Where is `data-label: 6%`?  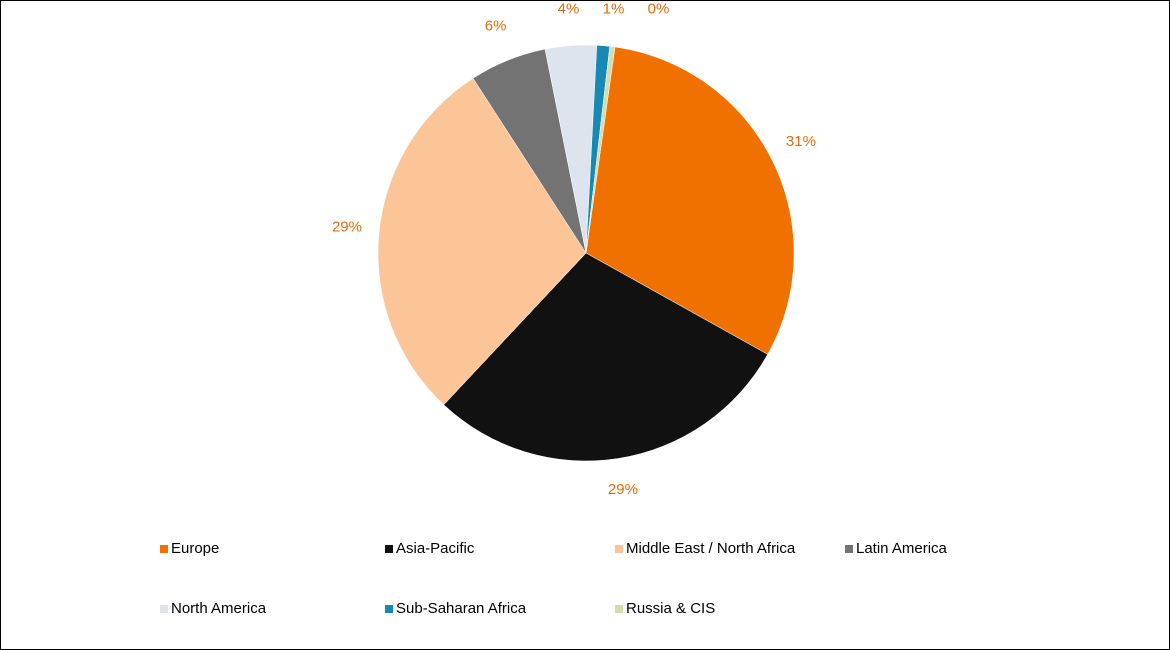
data-label: 6% is located at coordinates (496, 26).